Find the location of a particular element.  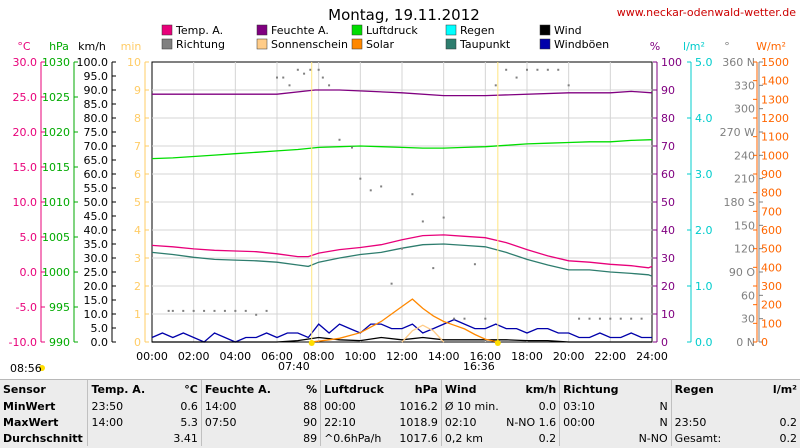

axis-tick-label: 40.0 is located at coordinates (96, 230).